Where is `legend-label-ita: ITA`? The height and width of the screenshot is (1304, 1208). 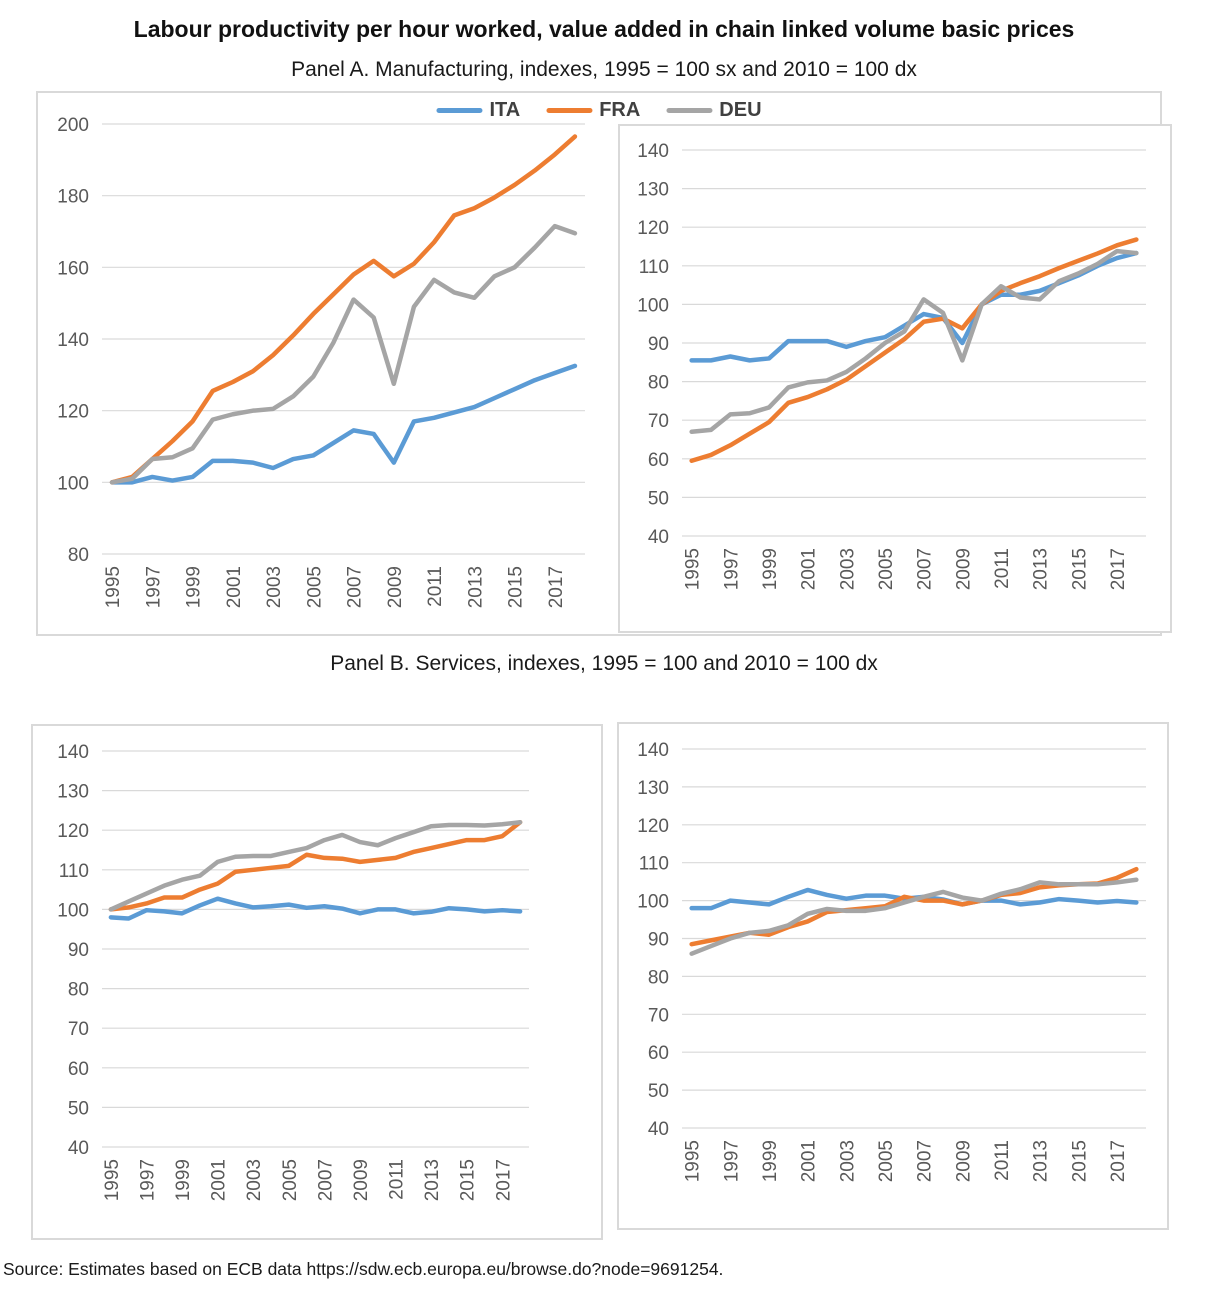 legend-label-ita: ITA is located at coordinates (505, 110).